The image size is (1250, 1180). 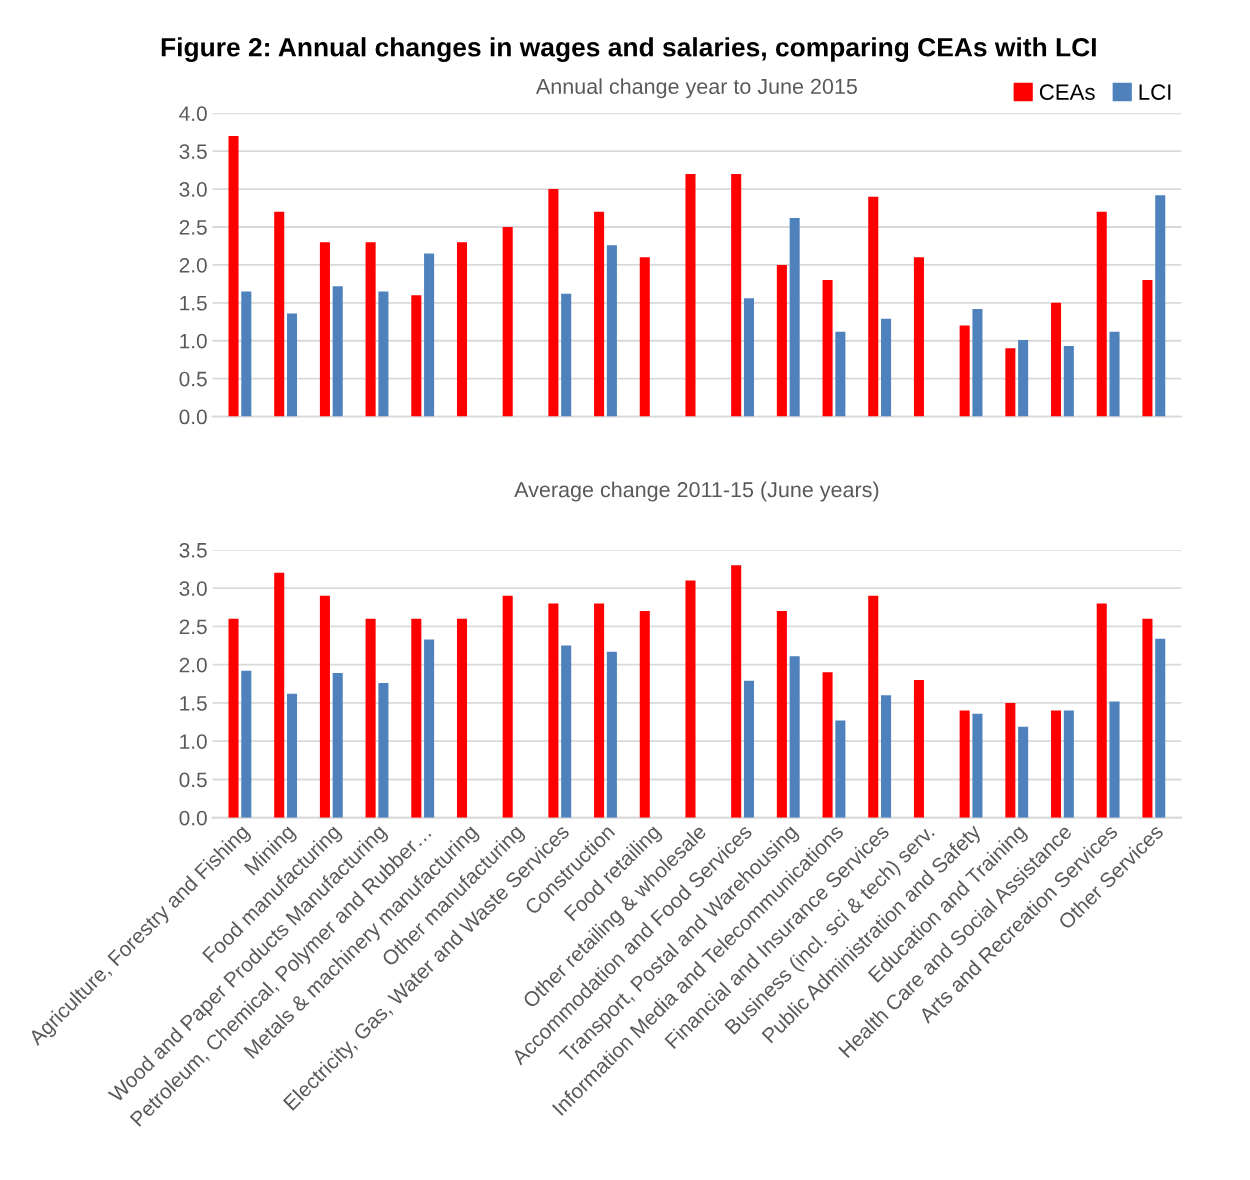 I want to click on legend-label: LCI, so click(x=1155, y=92).